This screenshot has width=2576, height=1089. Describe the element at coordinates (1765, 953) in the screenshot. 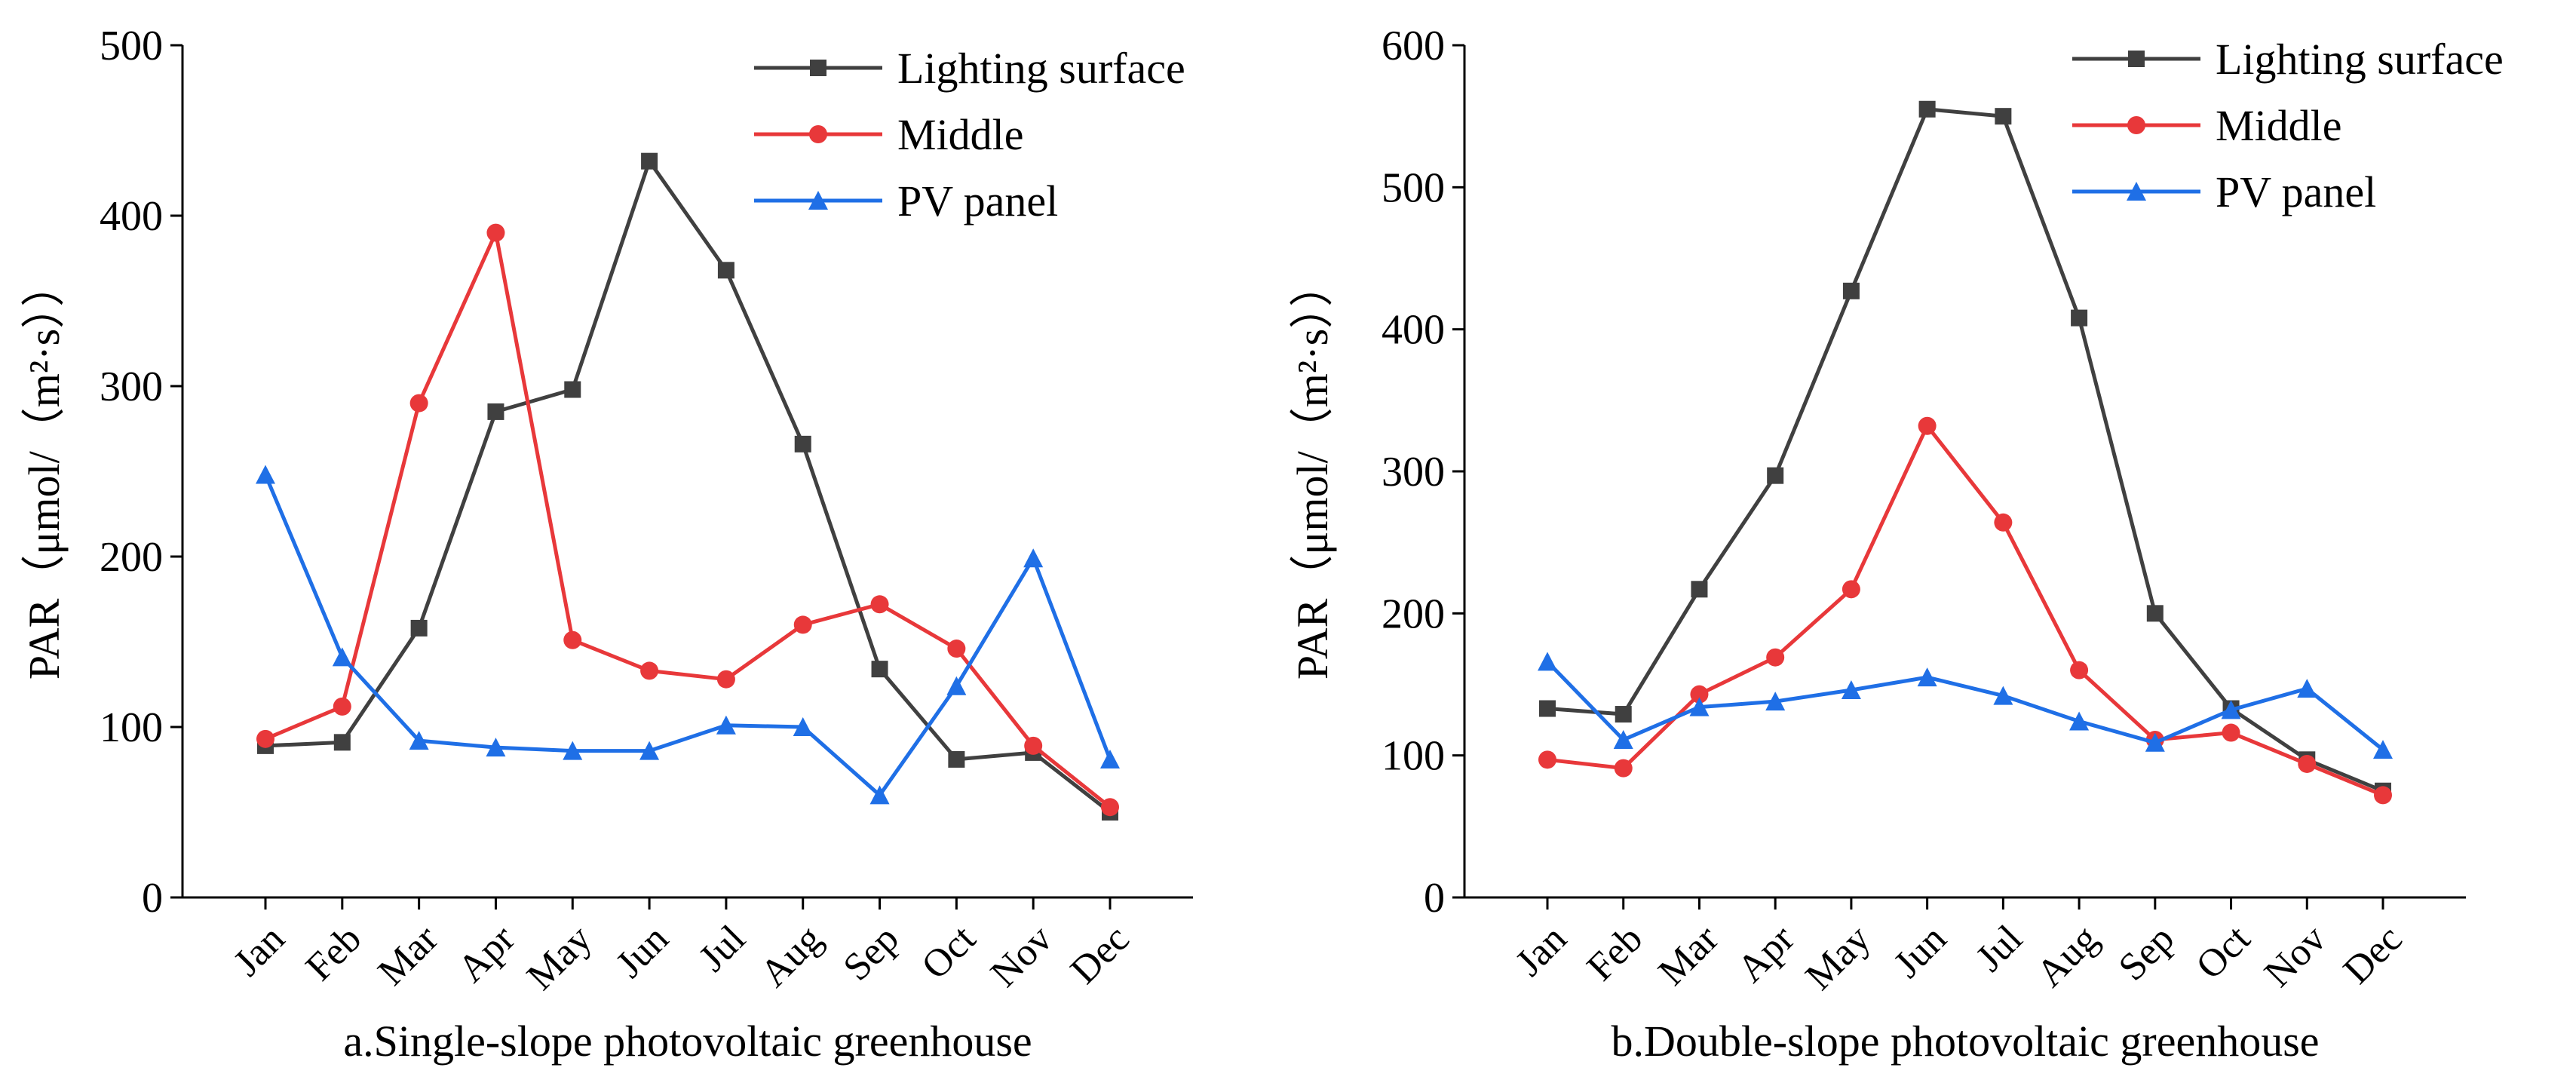

I see `x-tick-label: Apr` at that location.